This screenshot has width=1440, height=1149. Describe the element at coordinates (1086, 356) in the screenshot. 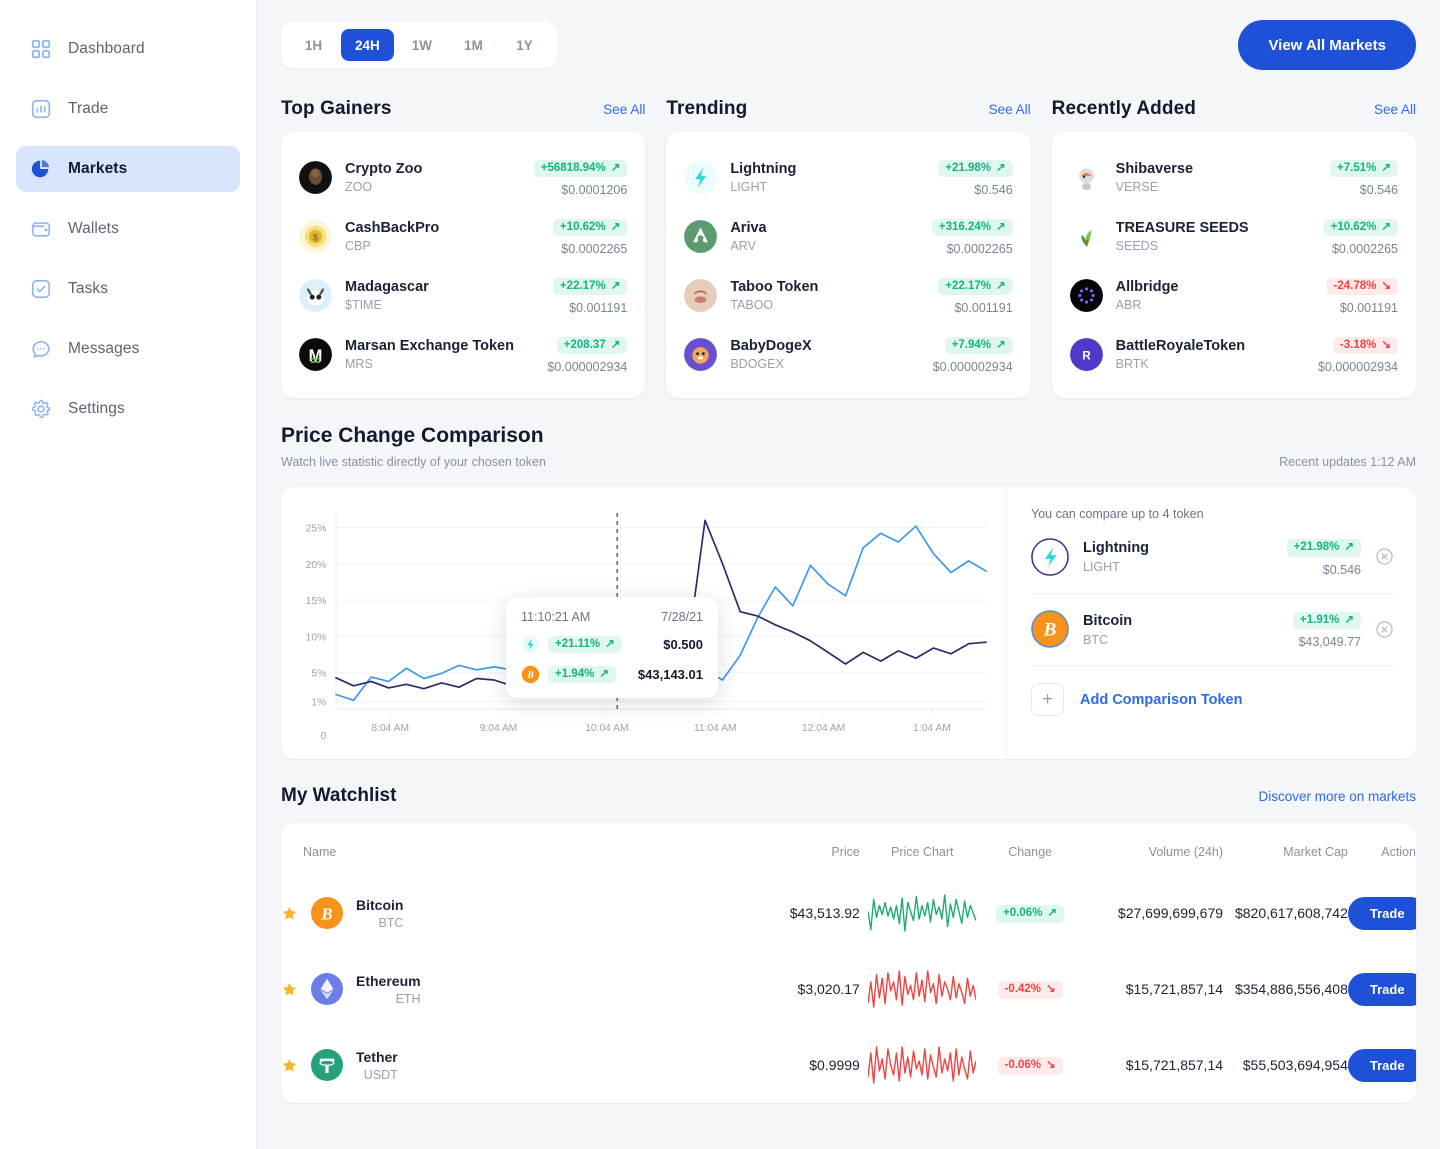

I see `svg-text: R` at that location.